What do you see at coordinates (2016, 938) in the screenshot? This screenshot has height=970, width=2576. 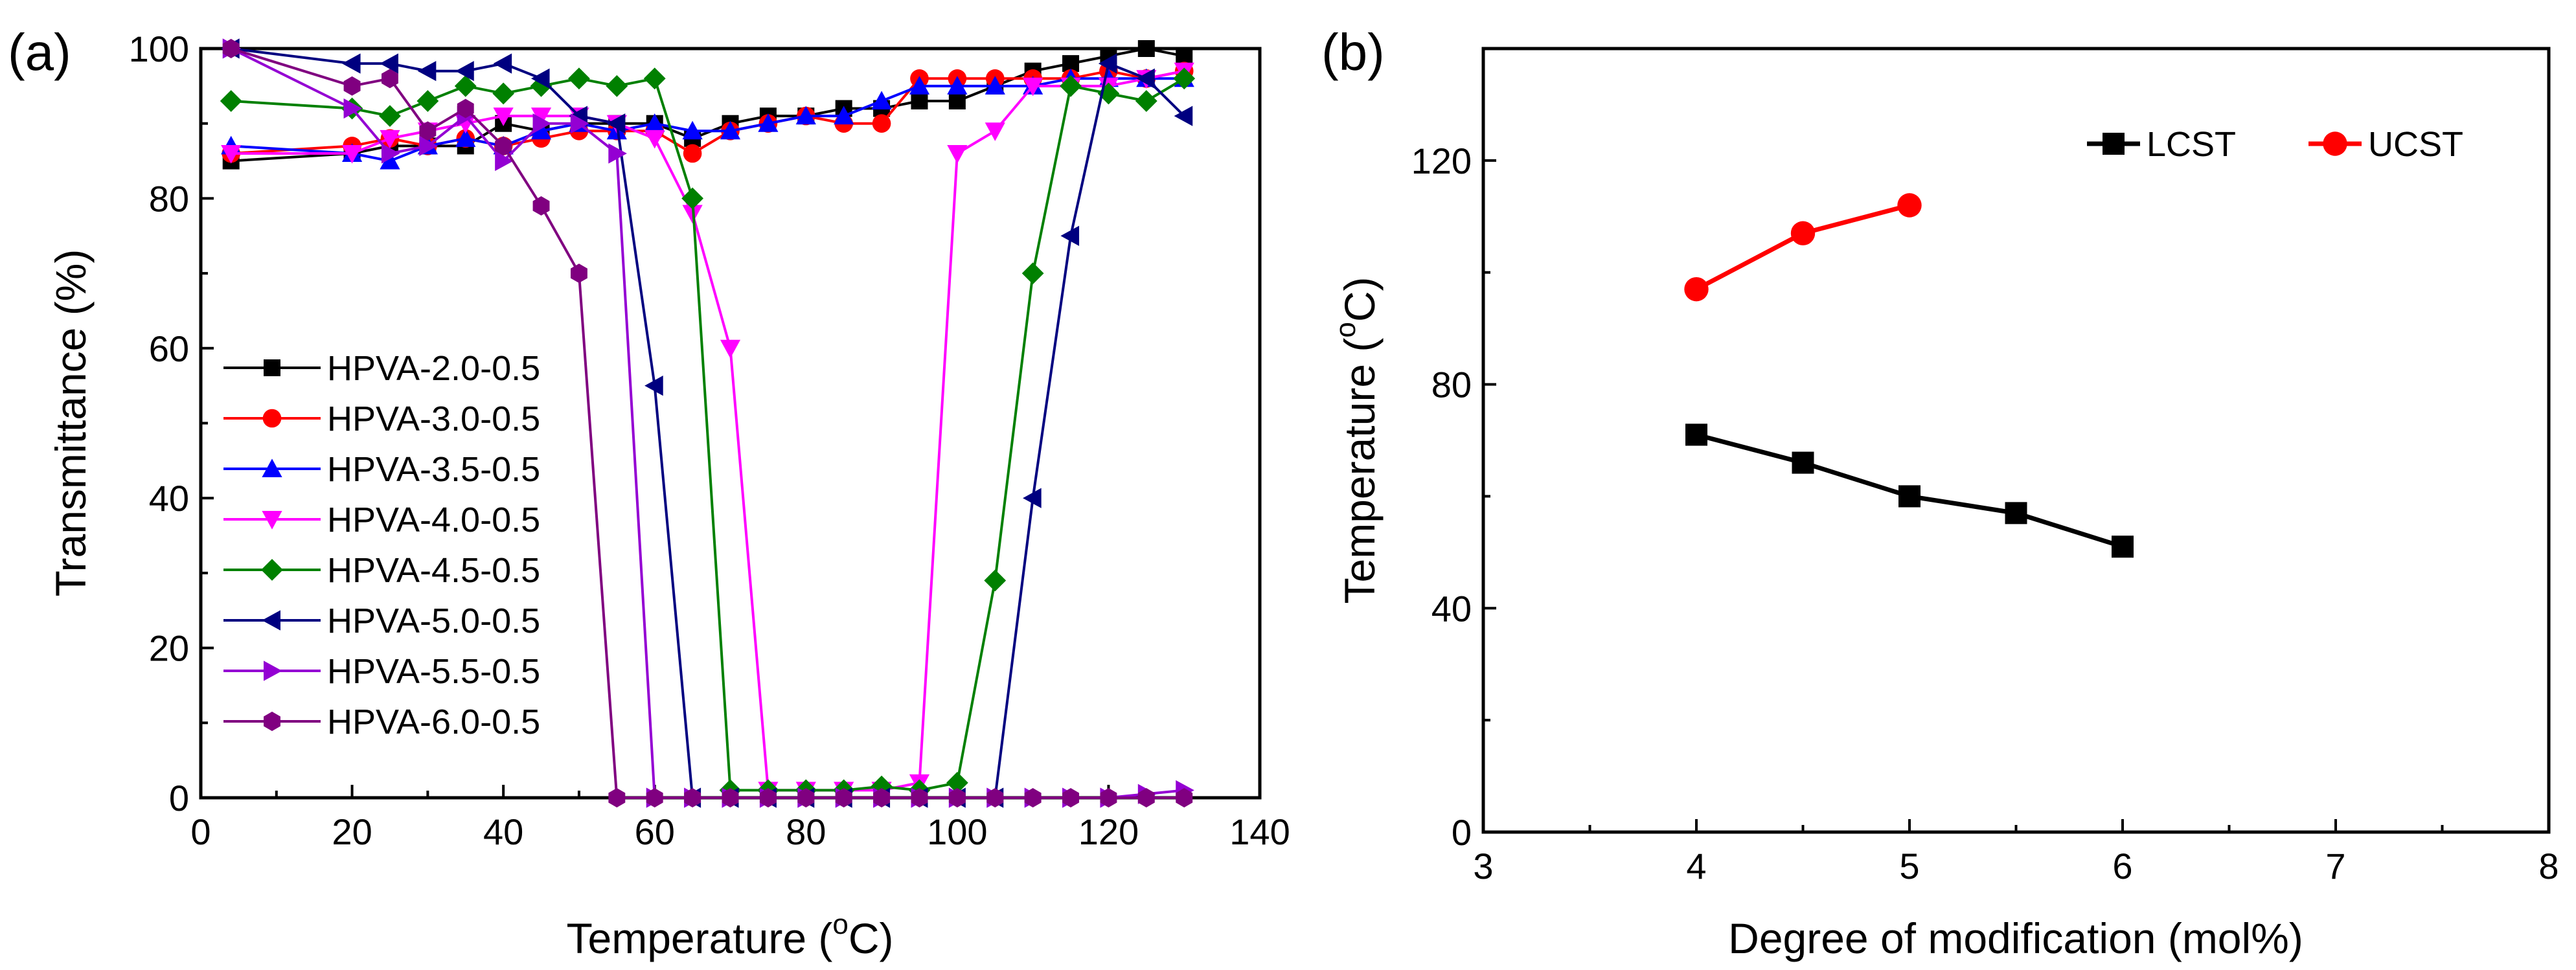 I see `panel-b-x-axis-label: Degree of modification (mol%)` at bounding box center [2016, 938].